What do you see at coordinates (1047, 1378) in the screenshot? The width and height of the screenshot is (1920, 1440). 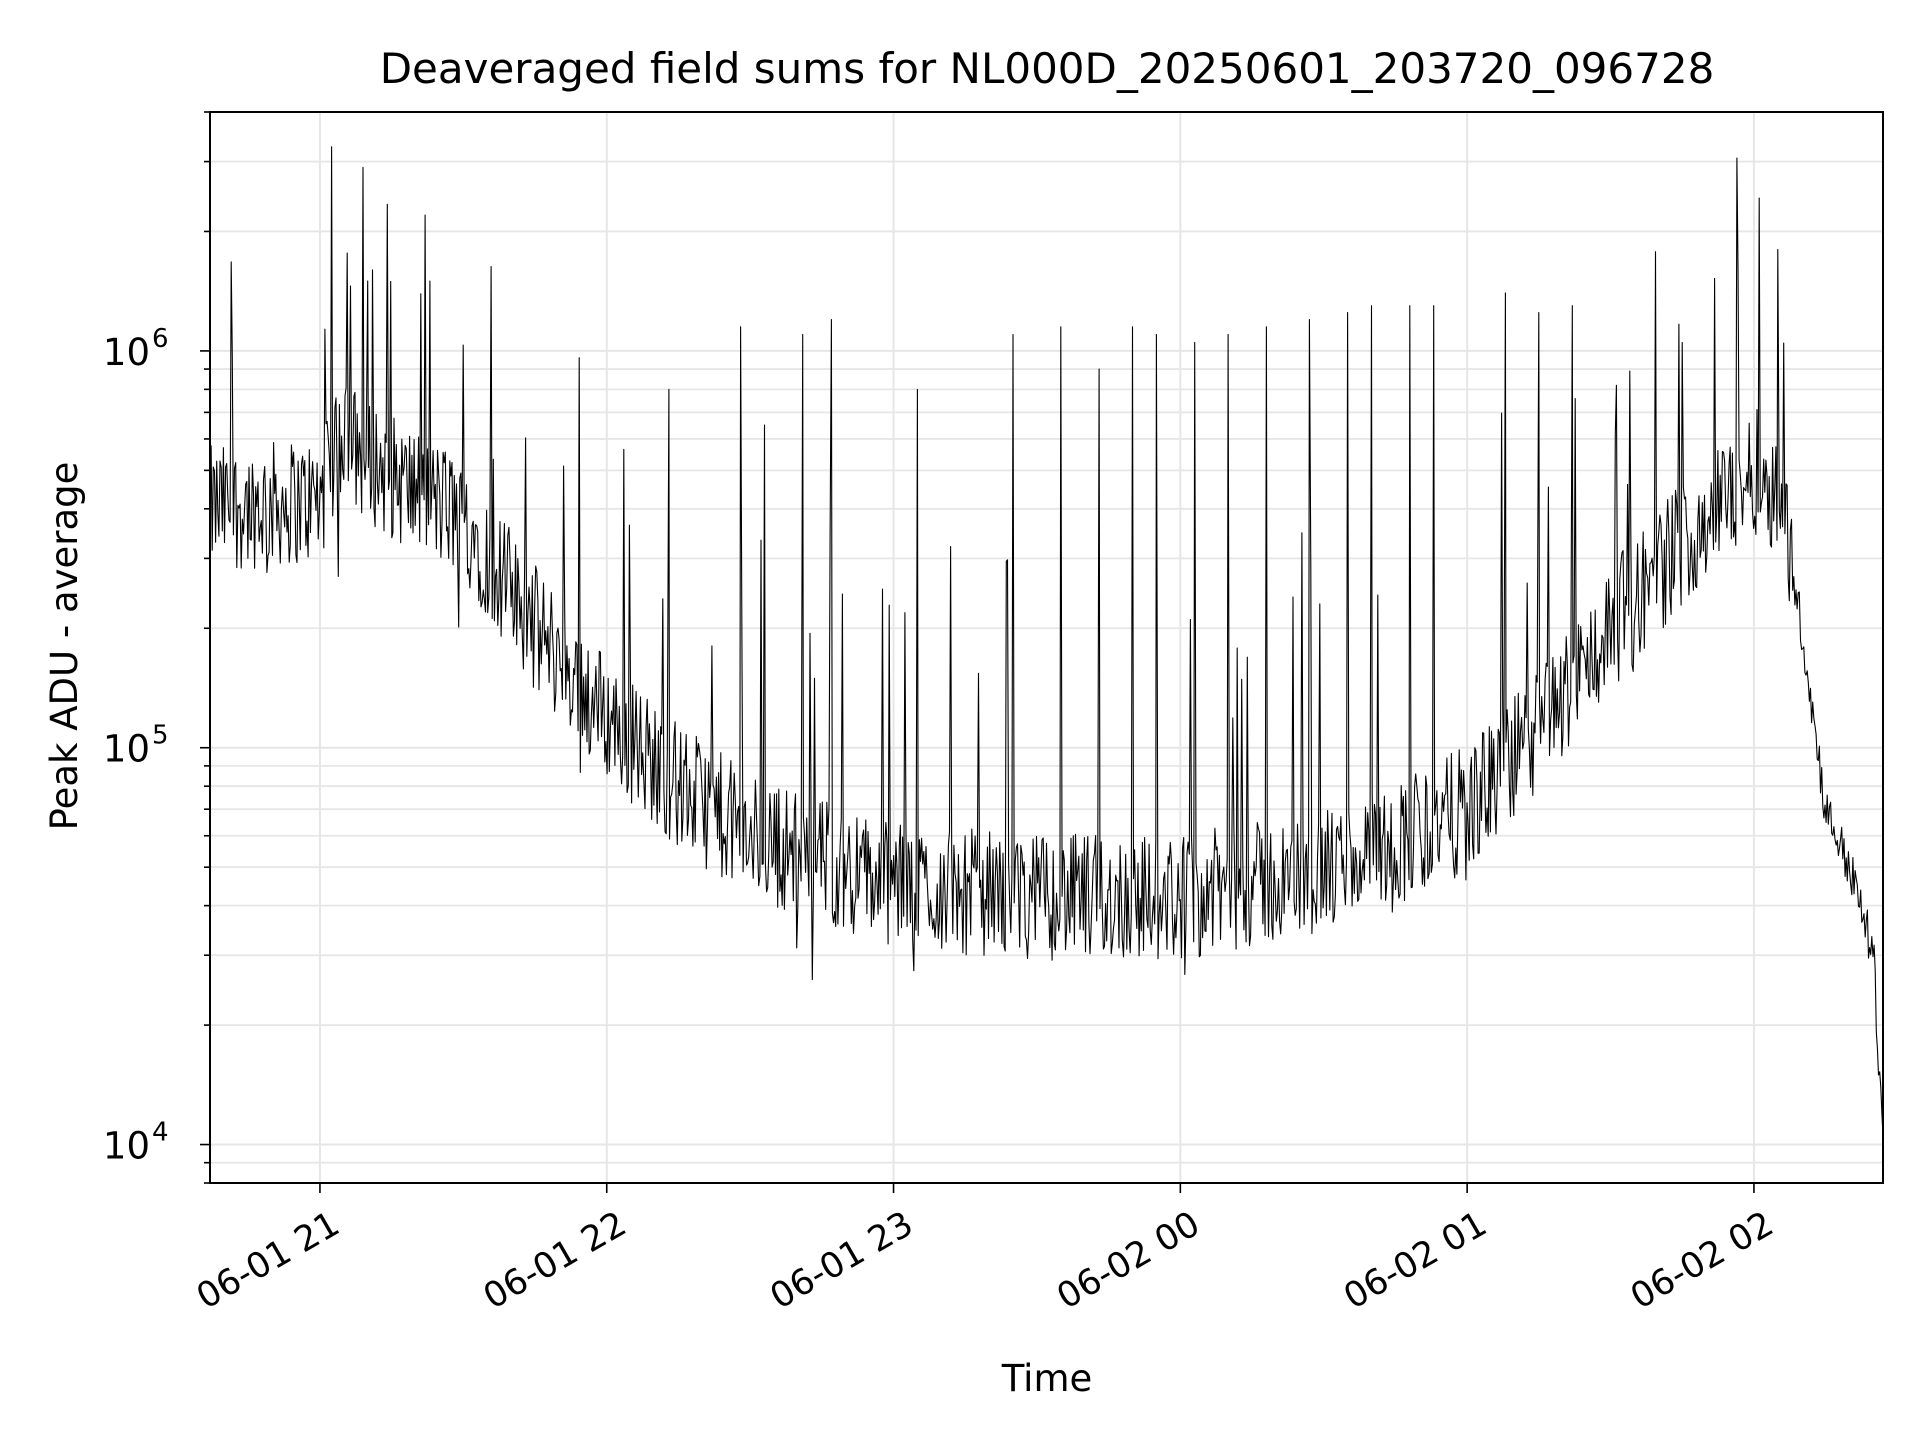 I see `x-axis-label: Time` at bounding box center [1047, 1378].